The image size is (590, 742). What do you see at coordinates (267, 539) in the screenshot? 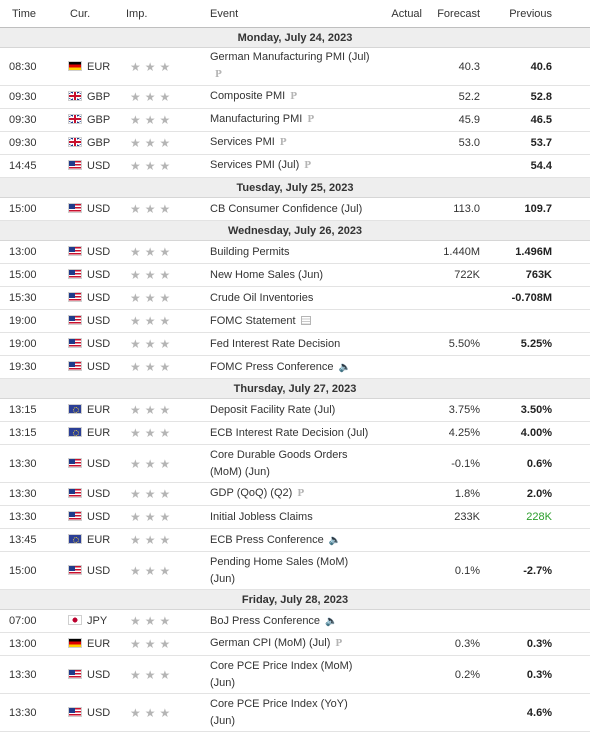
I see `event-name: ECB Press Conference` at bounding box center [267, 539].